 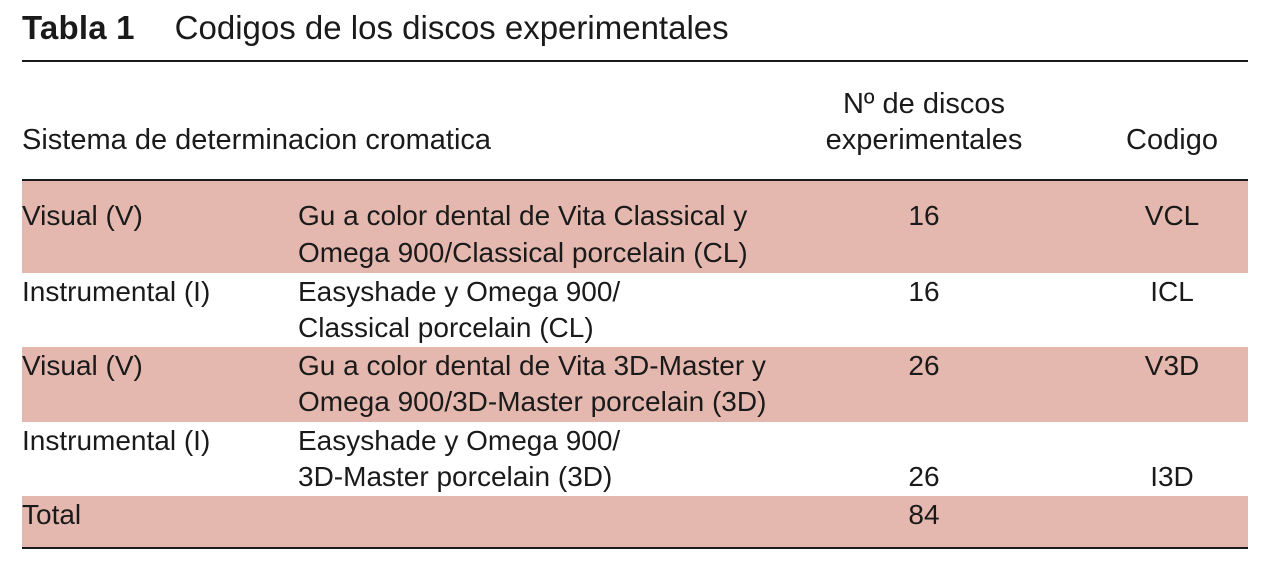 What do you see at coordinates (1172, 291) in the screenshot?
I see `row-2-code: ICL` at bounding box center [1172, 291].